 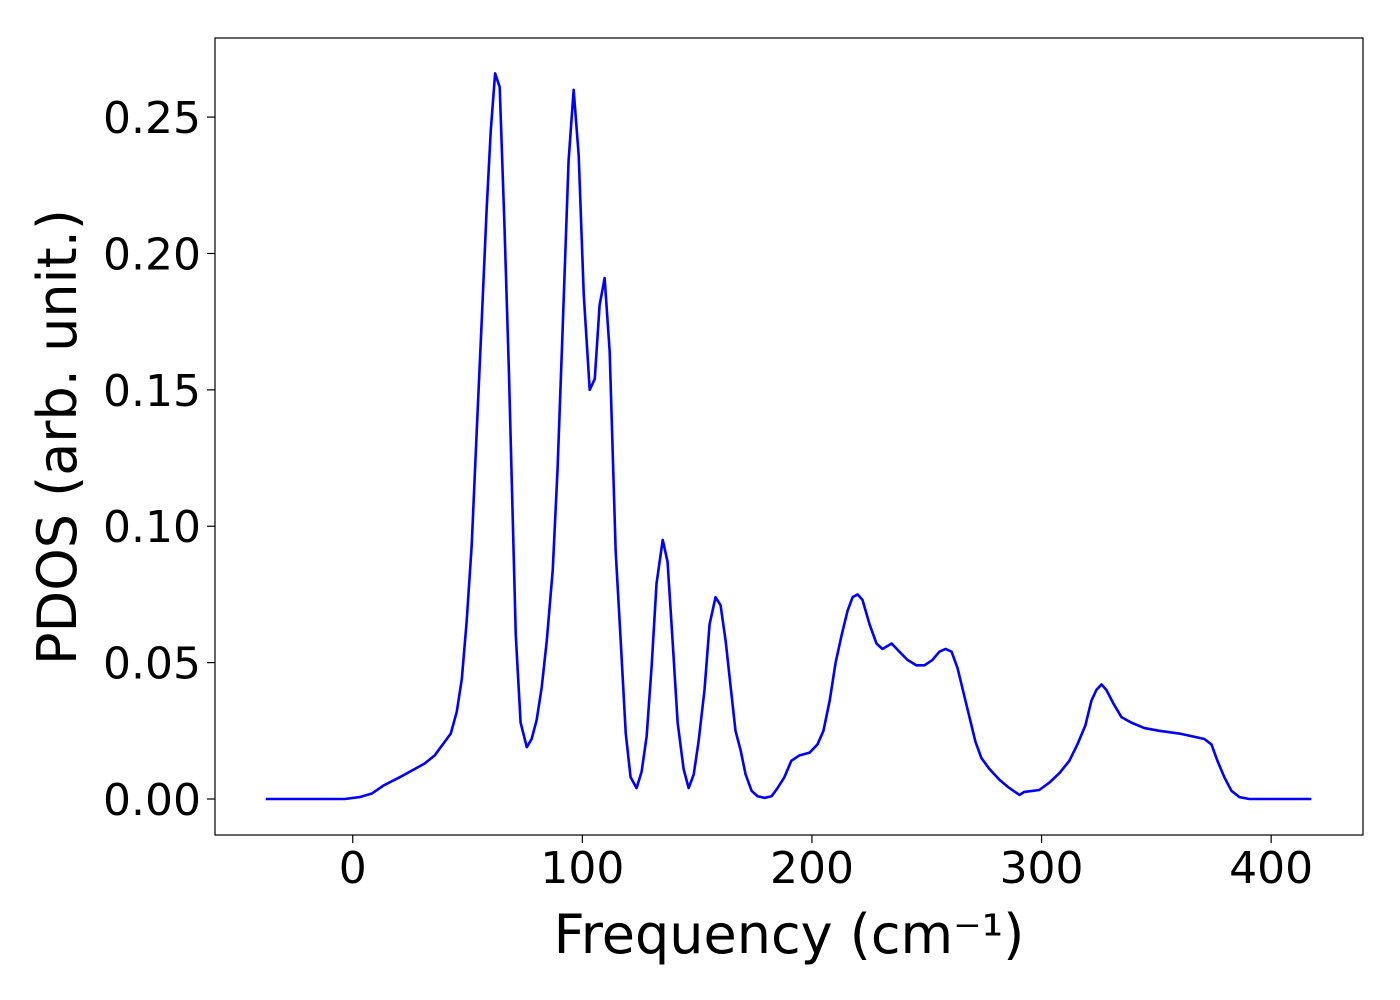 What do you see at coordinates (152, 527) in the screenshot?
I see `y-tick-label: 0.10` at bounding box center [152, 527].